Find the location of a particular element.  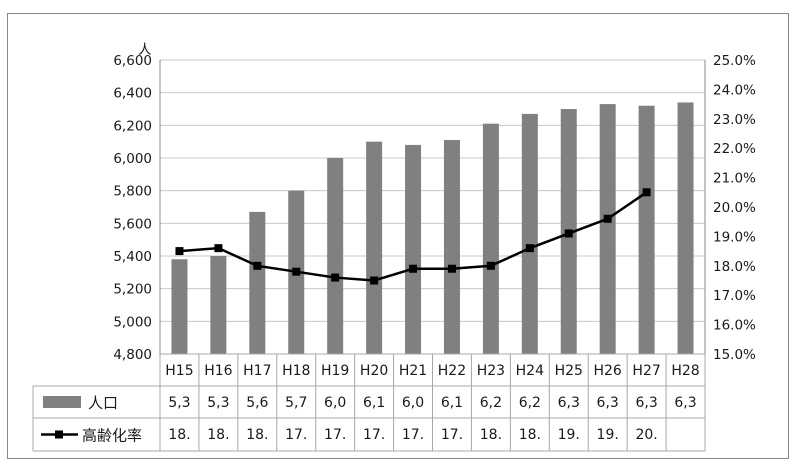

y2-tick-label: 21.0% is located at coordinates (734, 179).